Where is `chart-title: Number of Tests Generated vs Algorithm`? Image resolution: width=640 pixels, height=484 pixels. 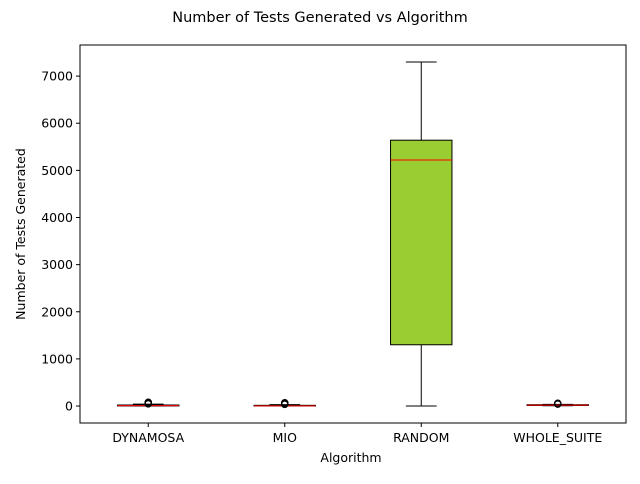 chart-title: Number of Tests Generated vs Algorithm is located at coordinates (319, 18).